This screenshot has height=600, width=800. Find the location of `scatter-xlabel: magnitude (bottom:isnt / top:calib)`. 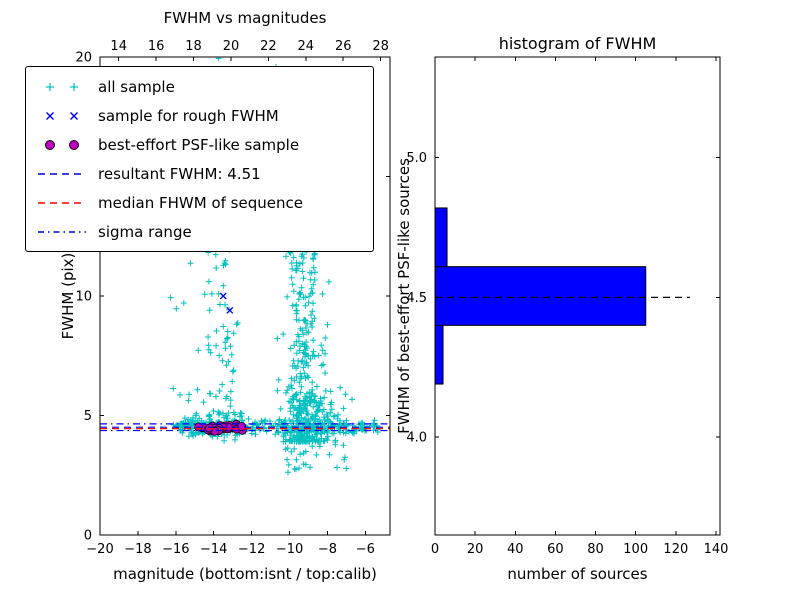

scatter-xlabel: magnitude (bottom:isnt / top:calib) is located at coordinates (245, 574).